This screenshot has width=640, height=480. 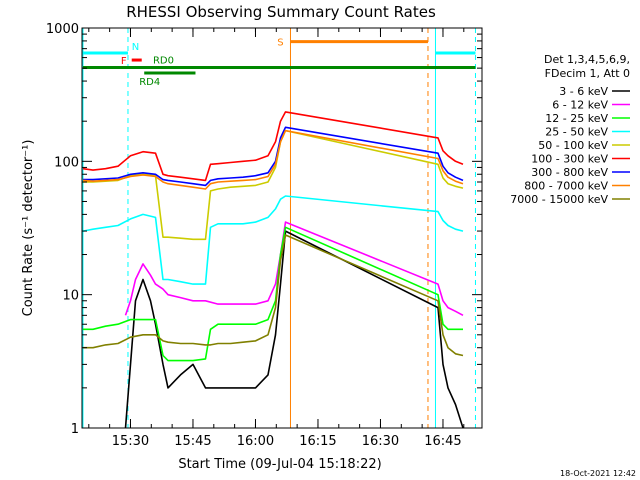 I want to click on annotation-label-2: F, so click(x=124, y=61).